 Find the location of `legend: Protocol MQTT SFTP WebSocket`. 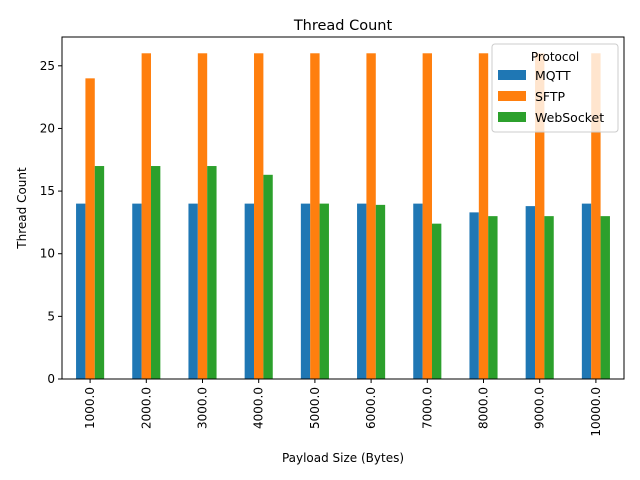

legend: Protocol MQTT SFTP WebSocket is located at coordinates (555, 88).